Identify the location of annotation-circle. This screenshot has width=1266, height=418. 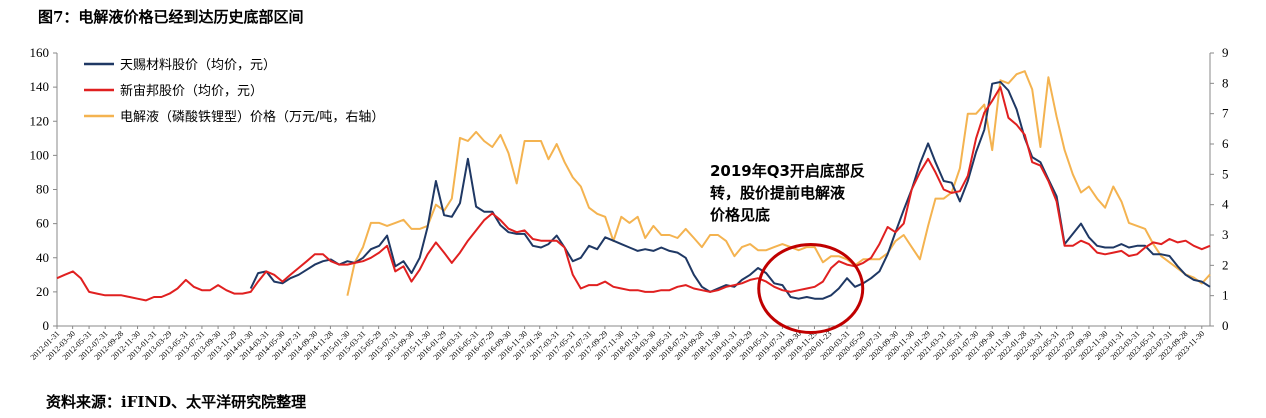
(811, 288).